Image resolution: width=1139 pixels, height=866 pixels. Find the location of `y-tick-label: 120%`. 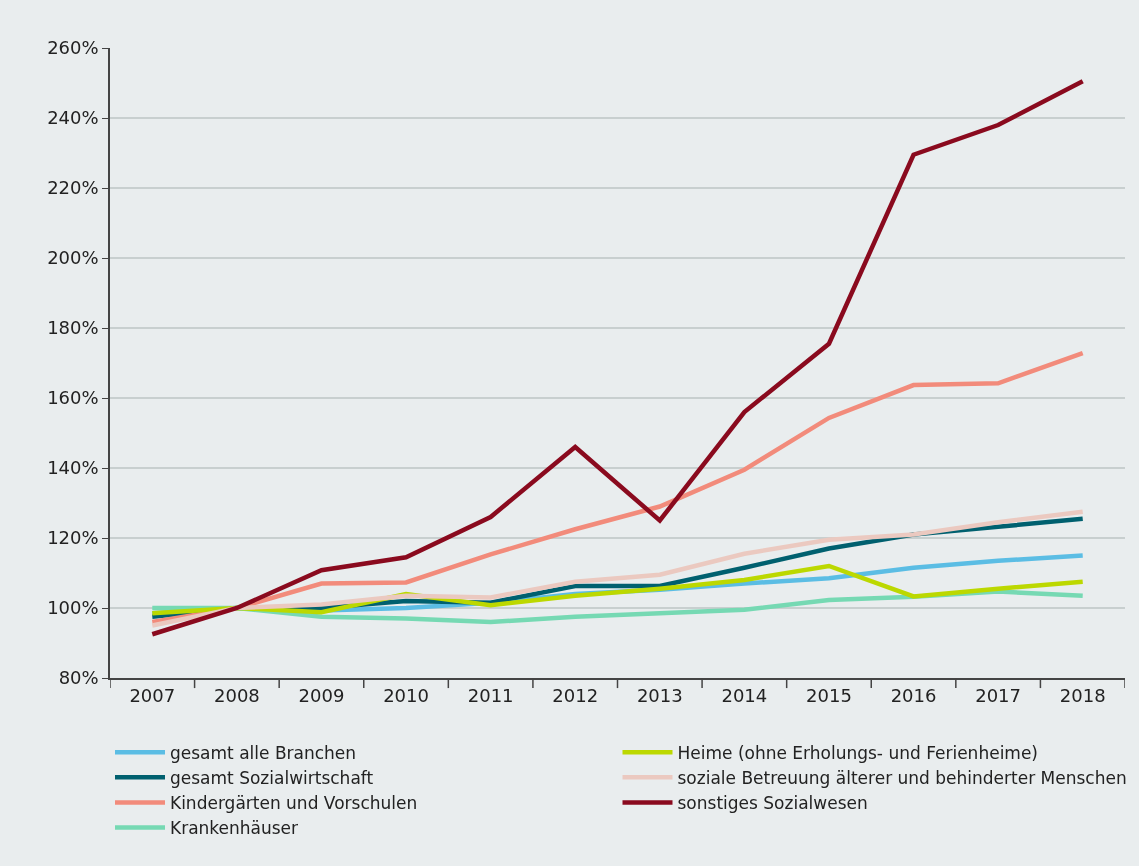

y-tick-label: 120% is located at coordinates (73, 538).